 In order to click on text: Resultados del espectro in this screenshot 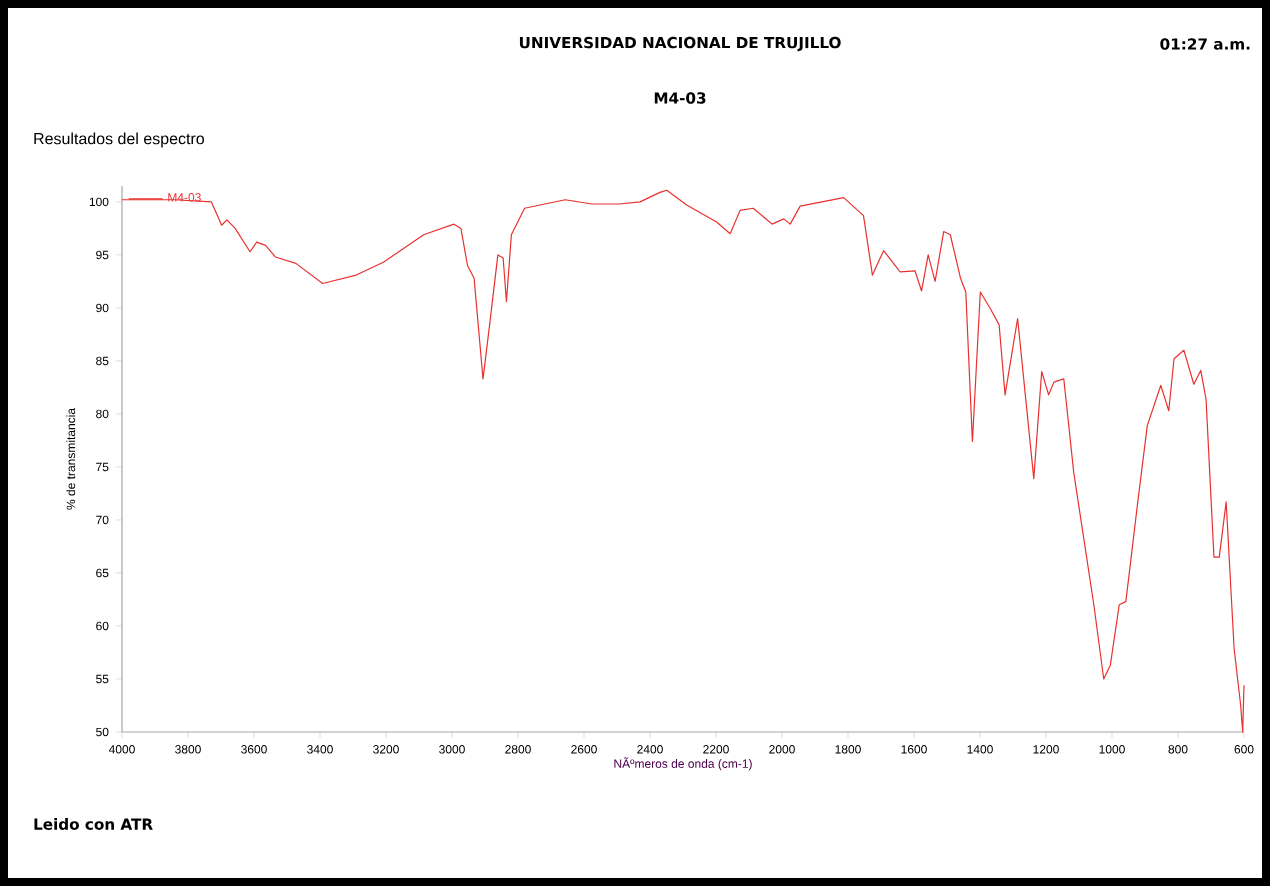, I will do `click(119, 140)`.